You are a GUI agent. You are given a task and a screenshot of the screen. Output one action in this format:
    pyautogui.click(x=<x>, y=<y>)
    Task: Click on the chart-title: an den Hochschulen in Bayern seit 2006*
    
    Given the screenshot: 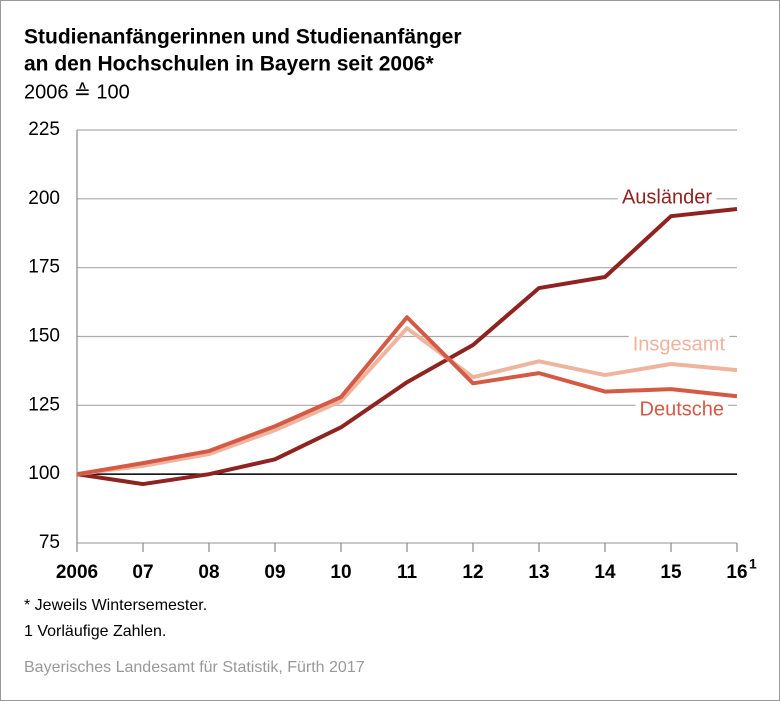 What is the action you would take?
    pyautogui.click(x=229, y=64)
    